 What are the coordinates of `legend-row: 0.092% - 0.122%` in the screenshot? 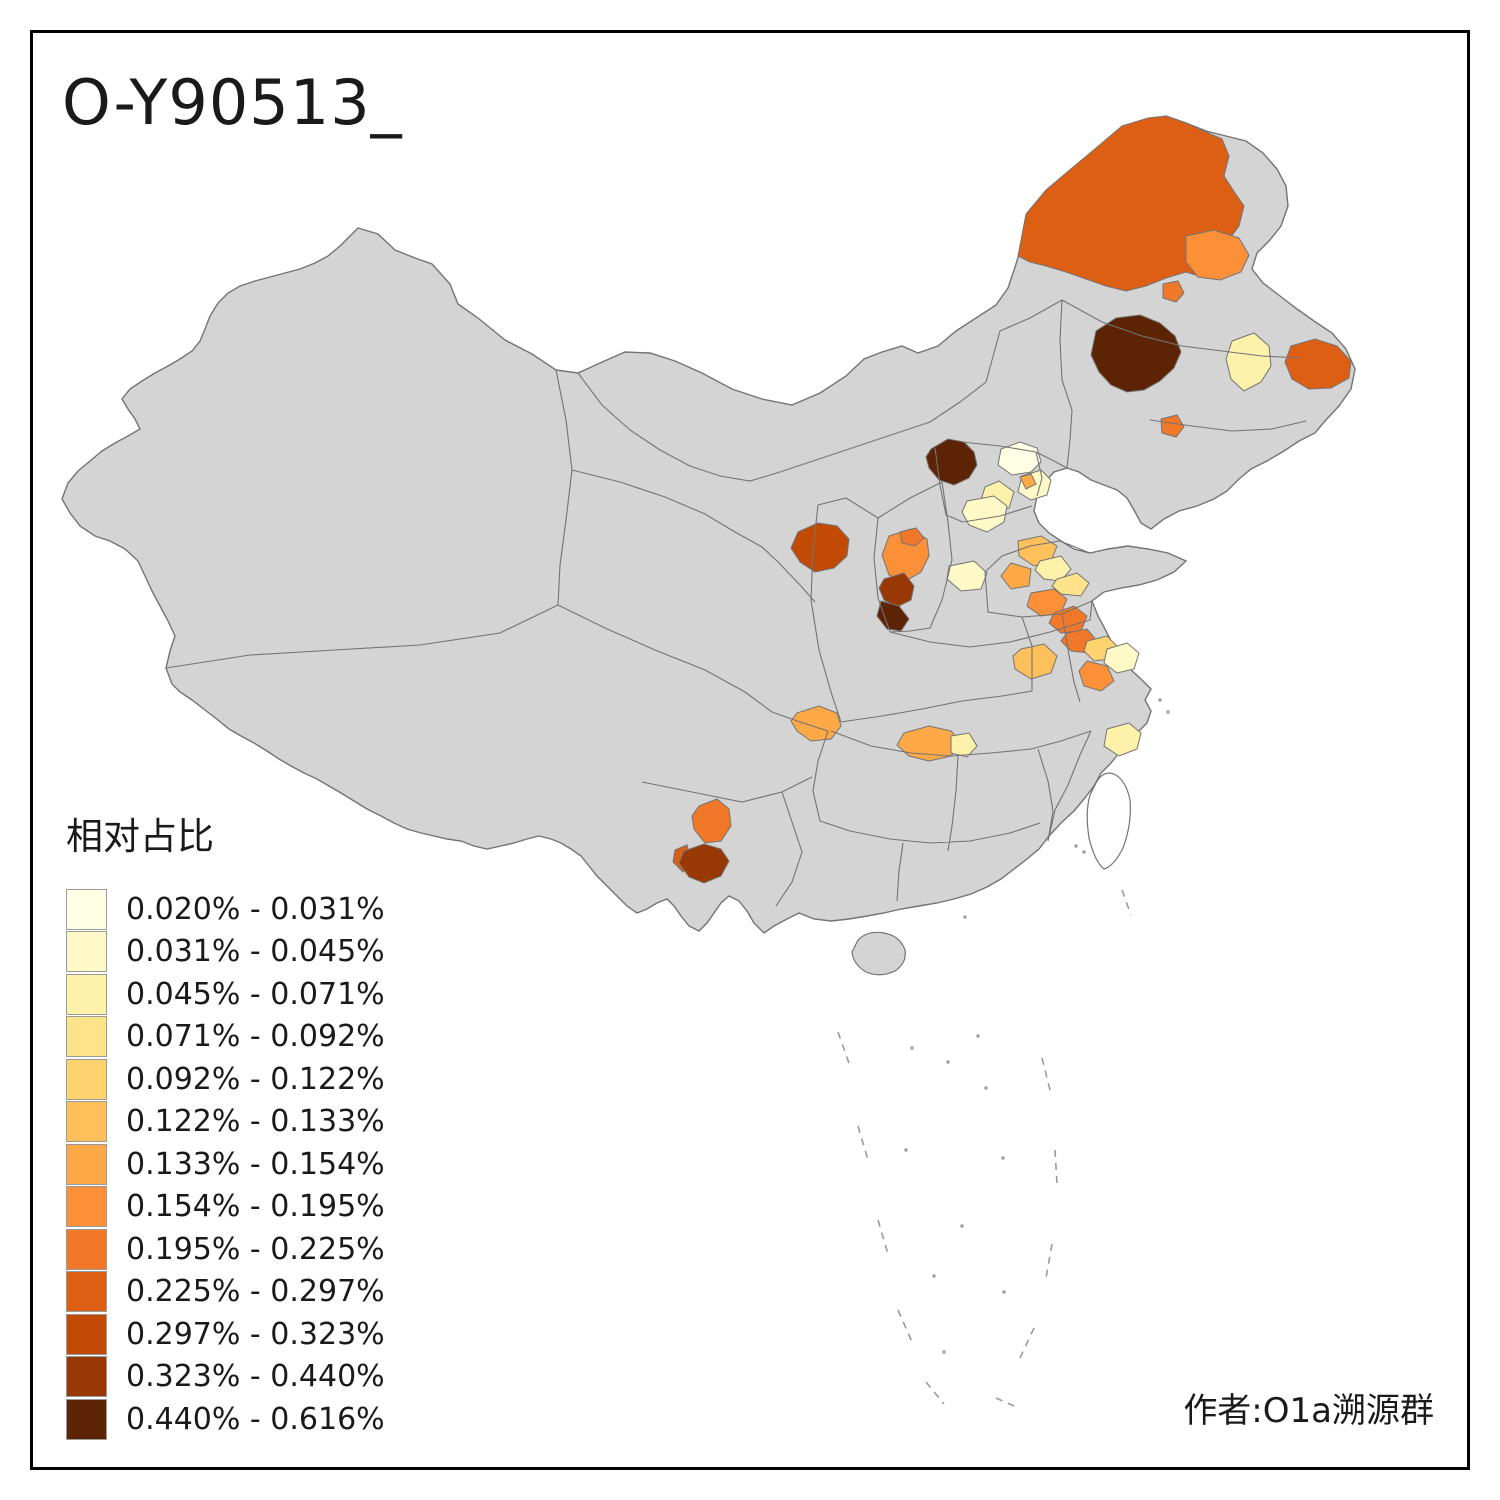 It's located at (225, 1079).